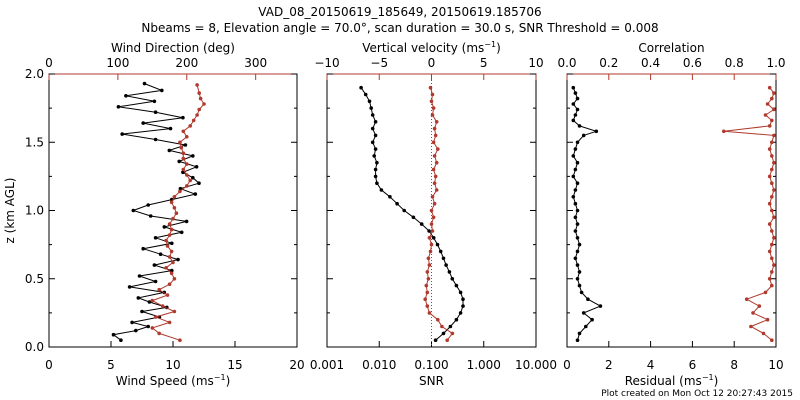  What do you see at coordinates (484, 365) in the screenshot?
I see `bottom-tick-label: 1.000` at bounding box center [484, 365].